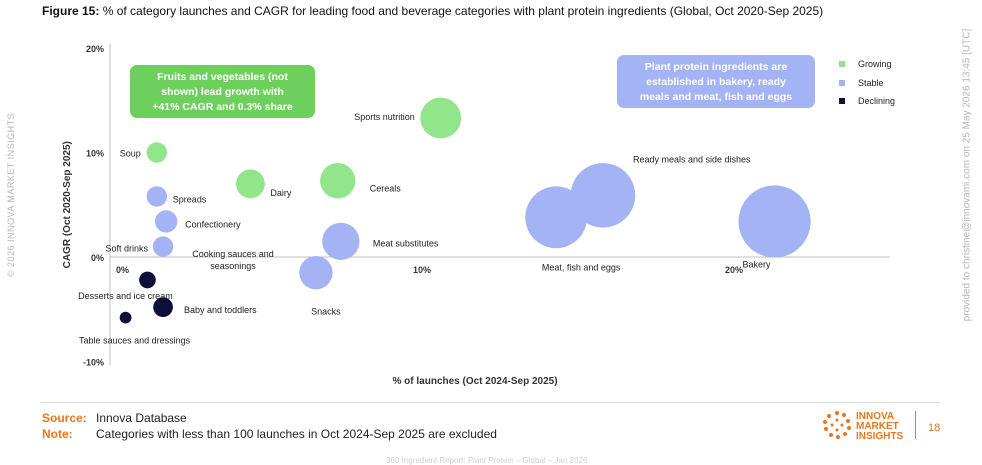 The width and height of the screenshot is (982, 465). What do you see at coordinates (386, 189) in the screenshot?
I see `bubble-label: Cereals` at bounding box center [386, 189].